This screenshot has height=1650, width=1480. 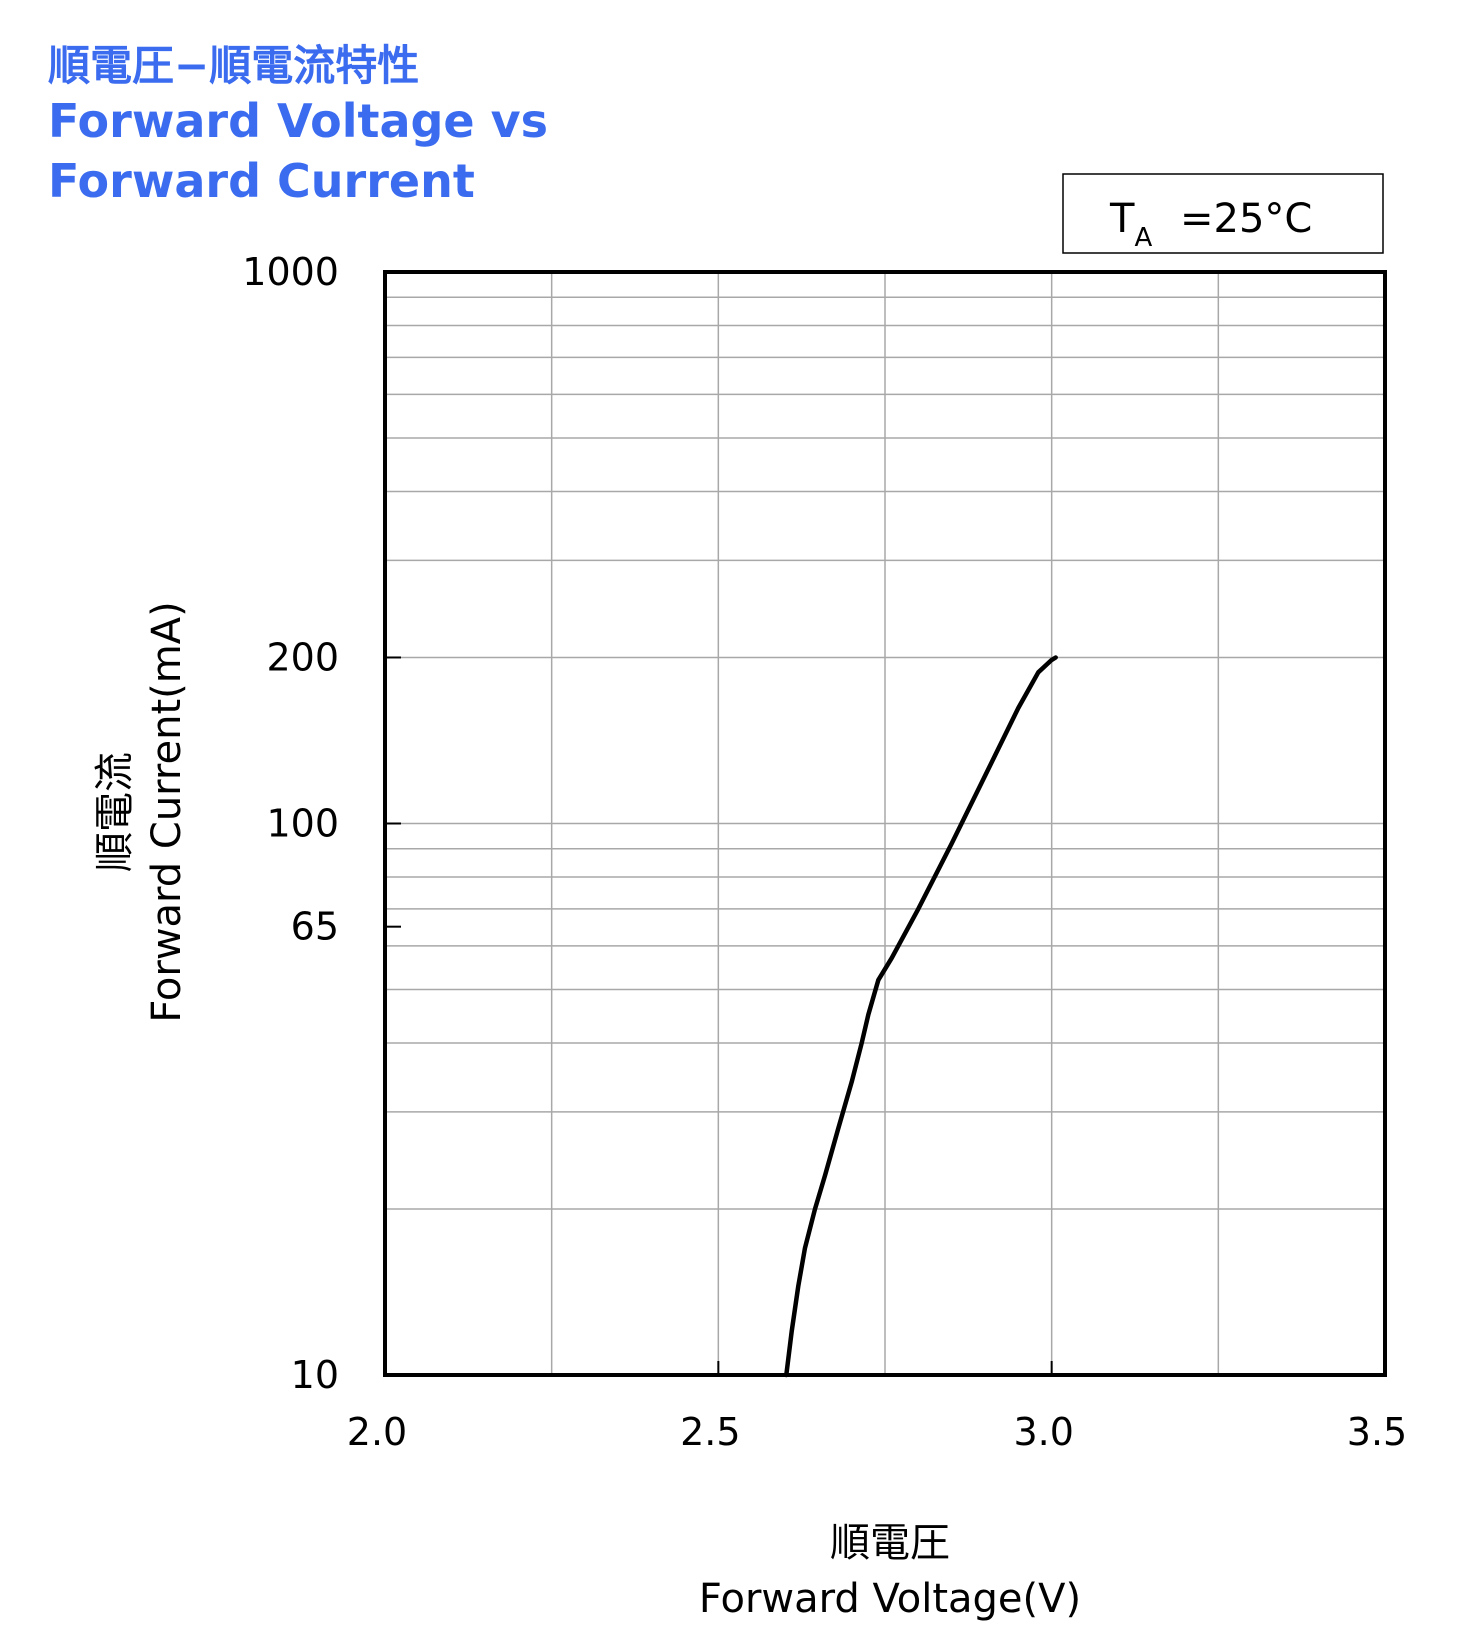 What do you see at coordinates (1377, 1432) in the screenshot?
I see `x-tick-label: 3.5` at bounding box center [1377, 1432].